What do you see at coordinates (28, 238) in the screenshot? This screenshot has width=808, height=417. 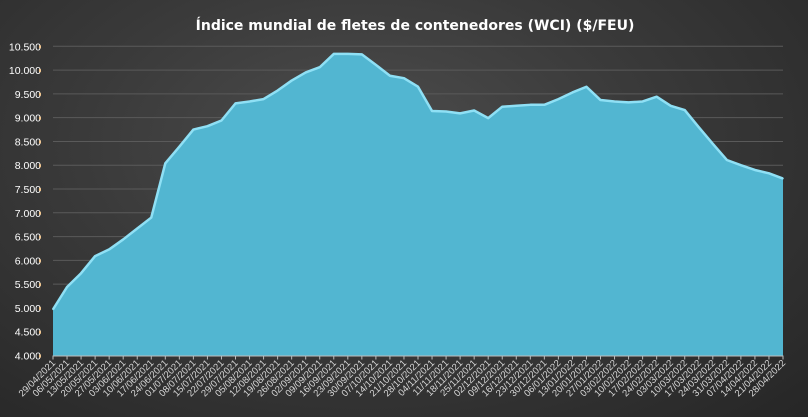 I see `y-tick-label: 6.500` at bounding box center [28, 238].